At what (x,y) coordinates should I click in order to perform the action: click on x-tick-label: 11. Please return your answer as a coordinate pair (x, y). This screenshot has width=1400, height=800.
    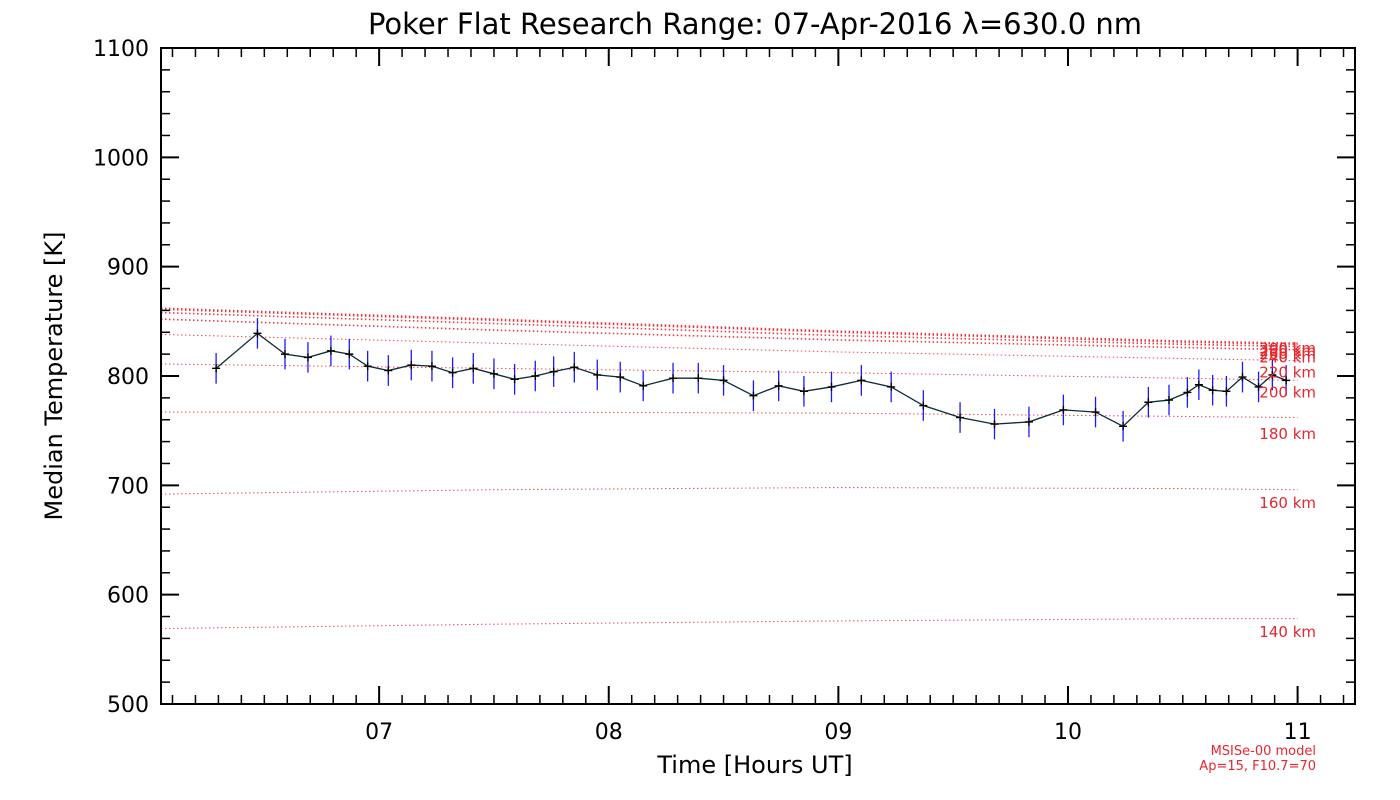
    Looking at the image, I should click on (1298, 732).